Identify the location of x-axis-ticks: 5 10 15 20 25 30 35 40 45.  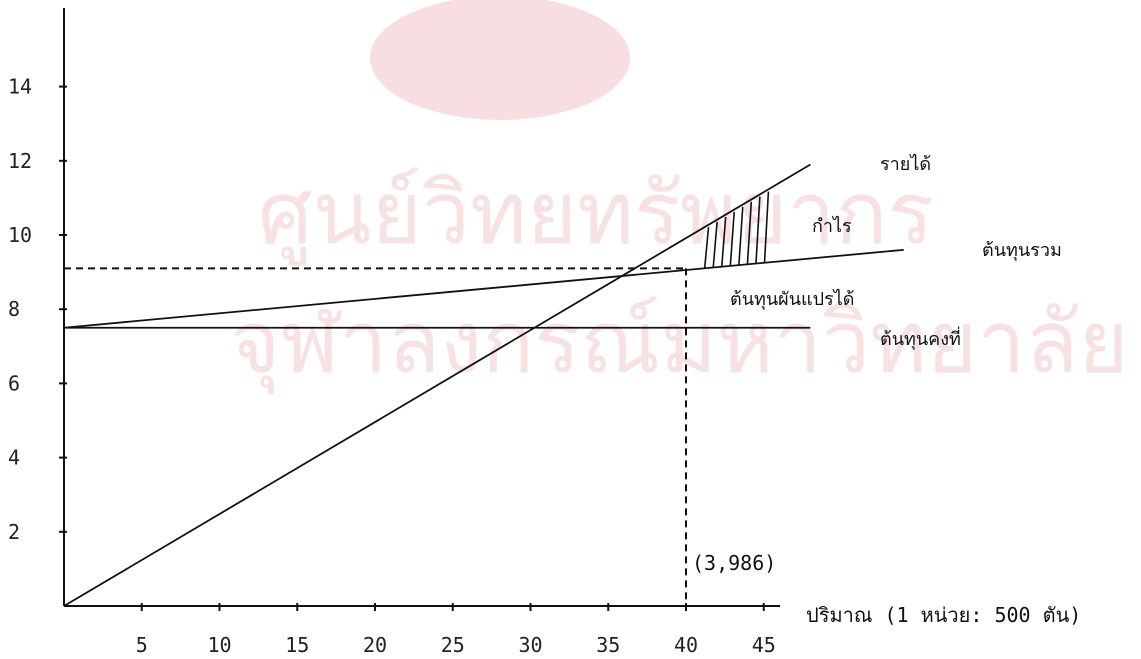
(456, 630).